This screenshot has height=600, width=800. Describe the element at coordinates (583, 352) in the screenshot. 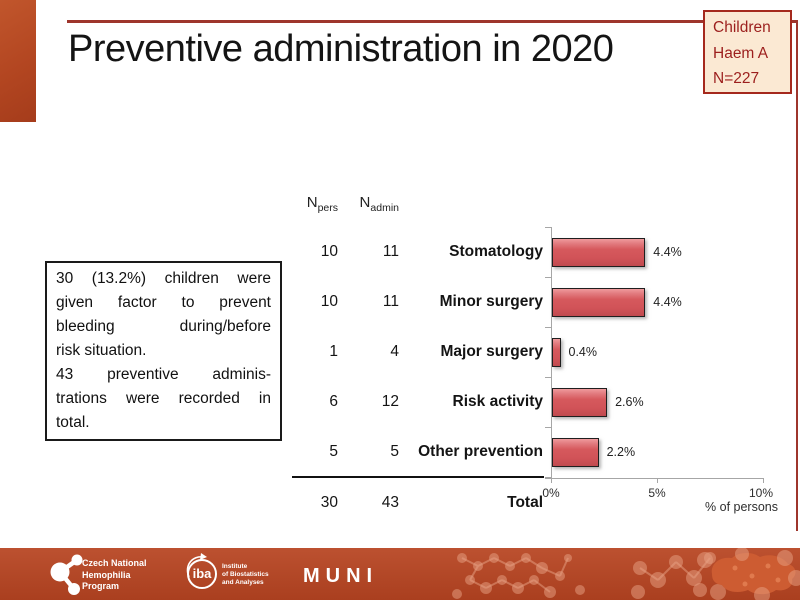

I see `bar-value-label: 0.4%` at that location.